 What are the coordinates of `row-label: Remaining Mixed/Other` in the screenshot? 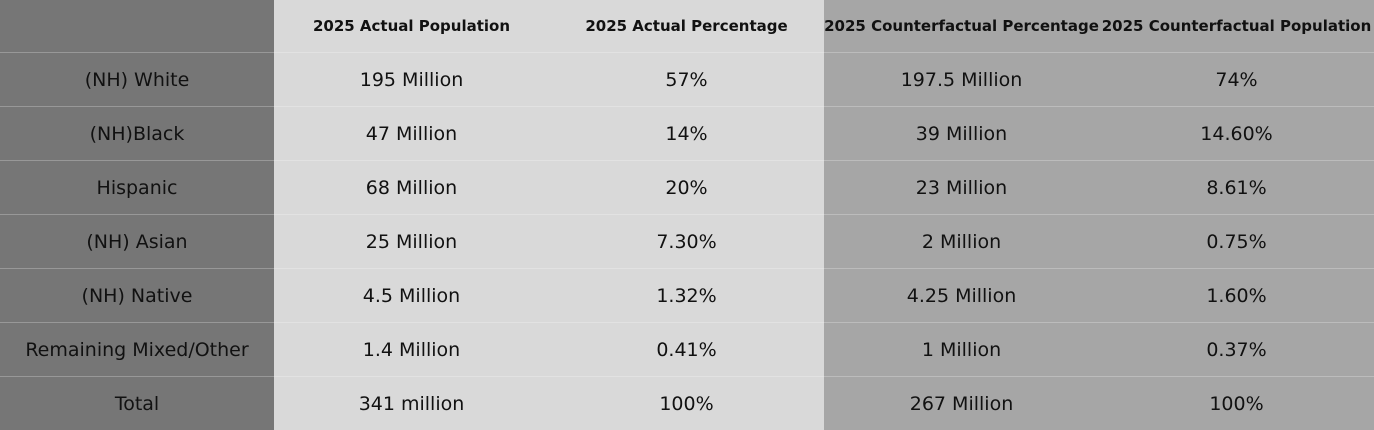 It's located at (137, 350).